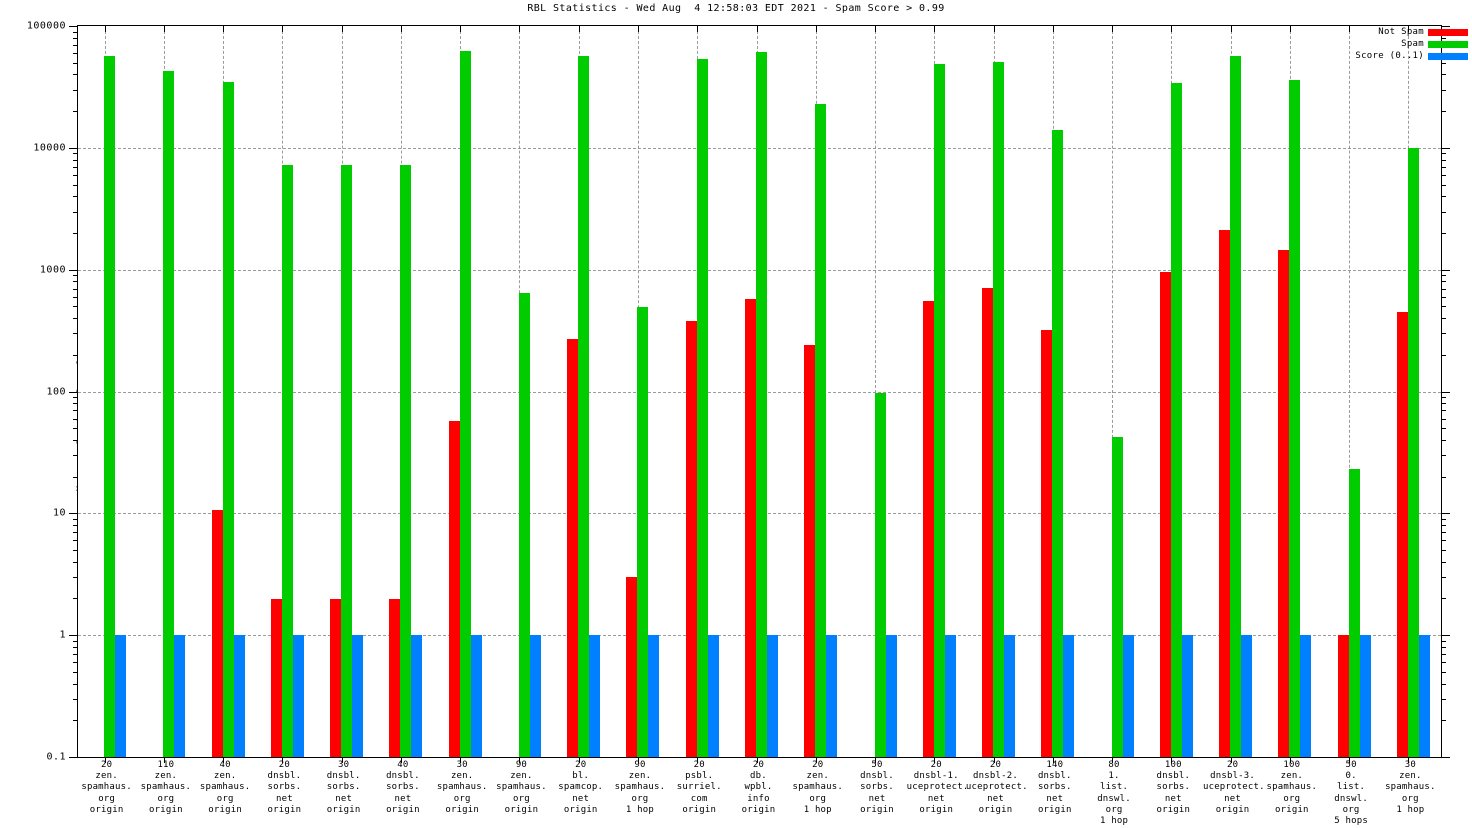 The image size is (1472, 828). Describe the element at coordinates (818, 787) in the screenshot. I see `x-axis-label: 20 zen. spamhaus. org 1 hop` at that location.